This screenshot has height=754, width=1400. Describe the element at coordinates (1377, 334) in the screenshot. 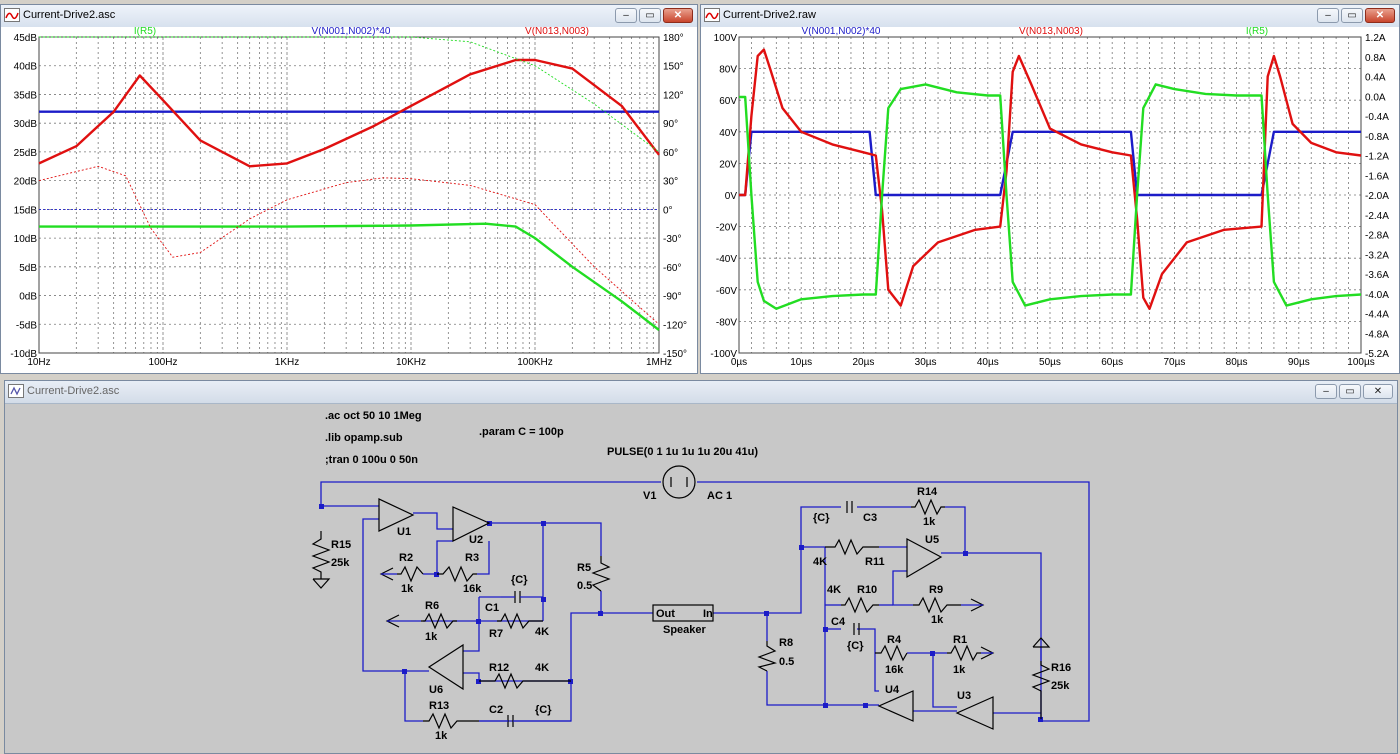

I see `y-right-tick-label: -4.8A` at that location.